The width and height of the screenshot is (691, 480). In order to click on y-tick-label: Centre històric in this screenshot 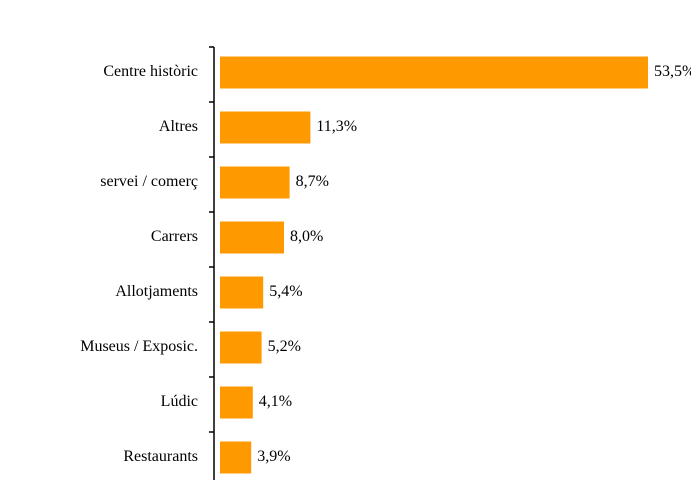, I will do `click(150, 71)`.